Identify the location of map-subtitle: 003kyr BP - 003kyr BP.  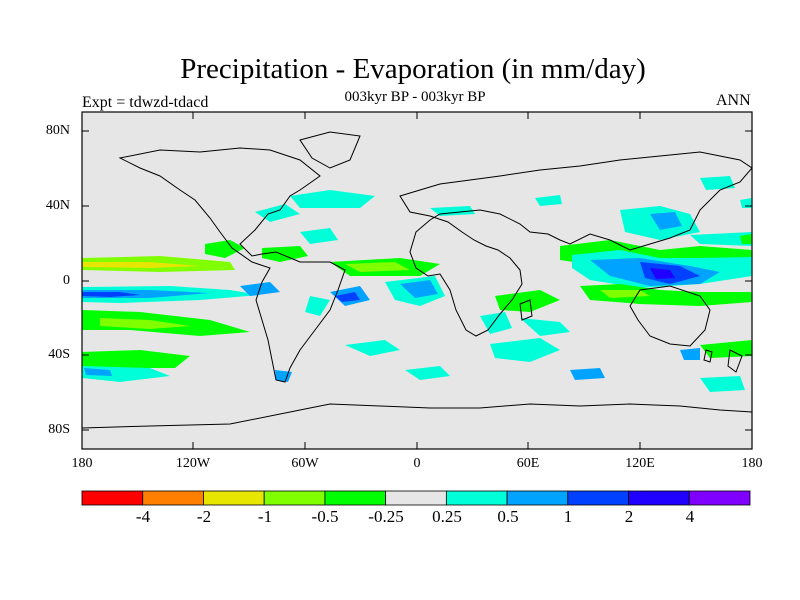
(415, 97).